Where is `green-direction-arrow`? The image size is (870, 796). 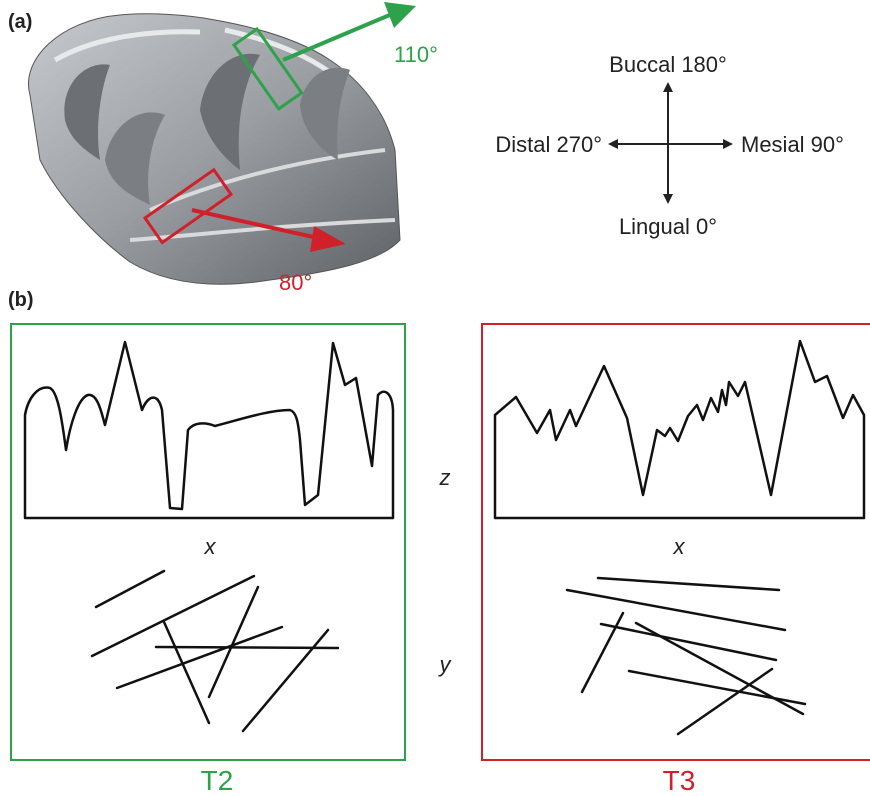
green-direction-arrow is located at coordinates (349, 32).